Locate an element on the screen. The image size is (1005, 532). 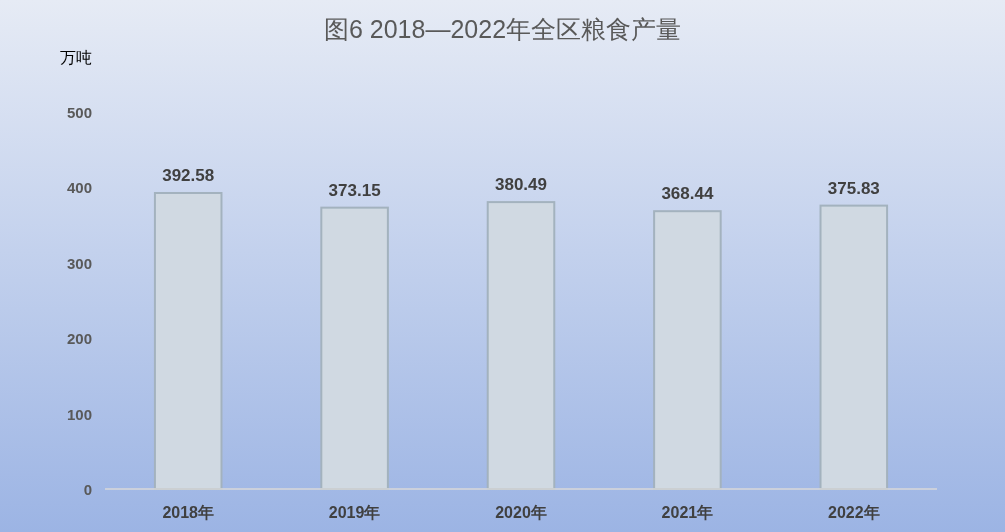
y-axis-title: 万吨 is located at coordinates (76, 57).